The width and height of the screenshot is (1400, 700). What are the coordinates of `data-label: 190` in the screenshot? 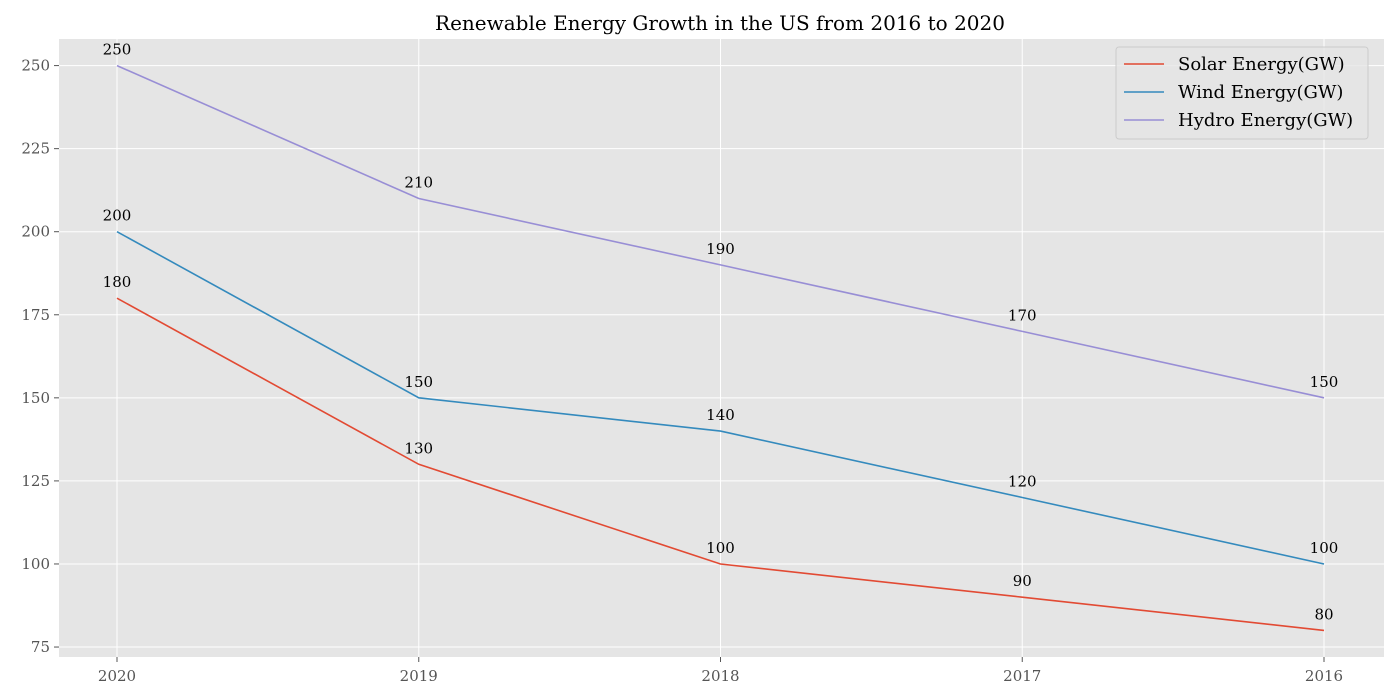 It's located at (720, 249).